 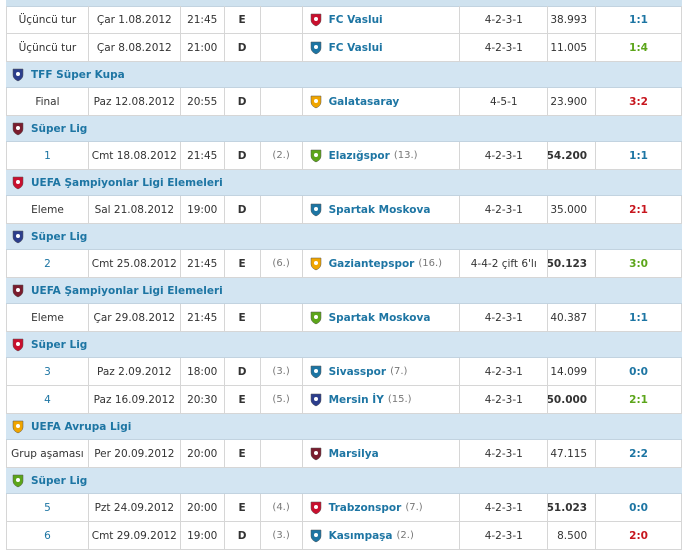 I want to click on opponent: Sivasspor, so click(x=357, y=371).